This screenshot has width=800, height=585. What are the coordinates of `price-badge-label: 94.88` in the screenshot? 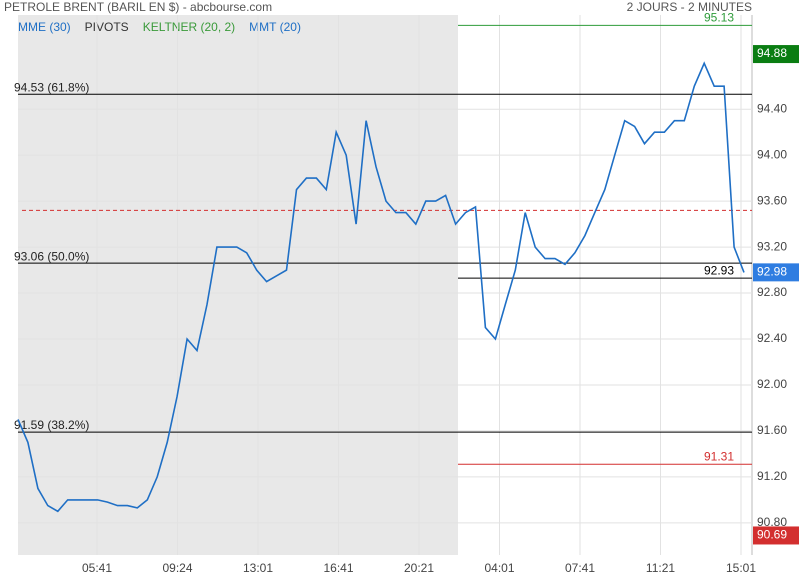 It's located at (772, 53).